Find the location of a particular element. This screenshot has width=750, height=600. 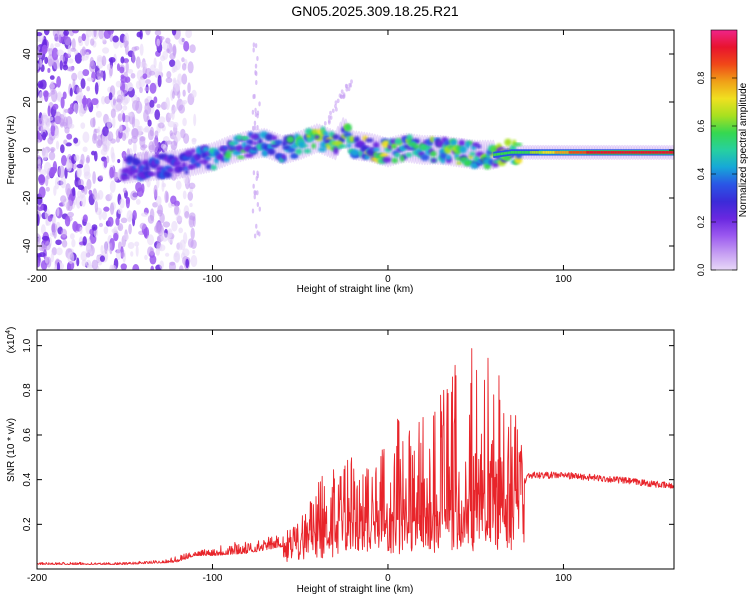

figure-title: GN05.2025.309.18.25.R21 is located at coordinates (375, 11).